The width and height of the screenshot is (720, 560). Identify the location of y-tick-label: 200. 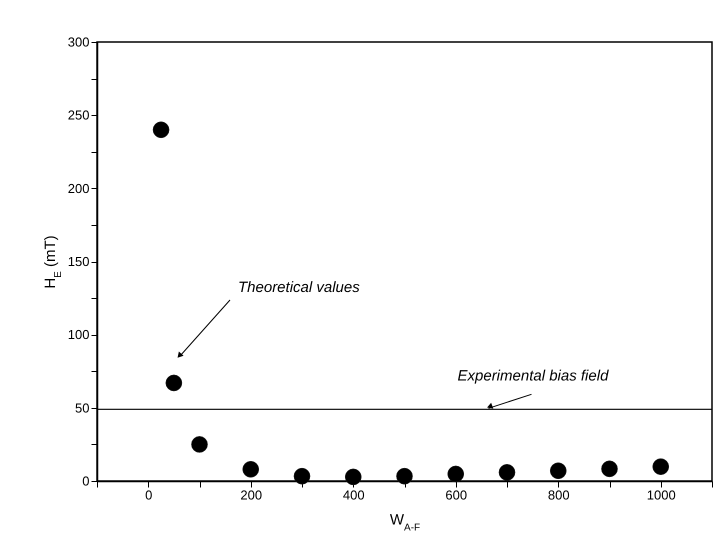
(79, 188).